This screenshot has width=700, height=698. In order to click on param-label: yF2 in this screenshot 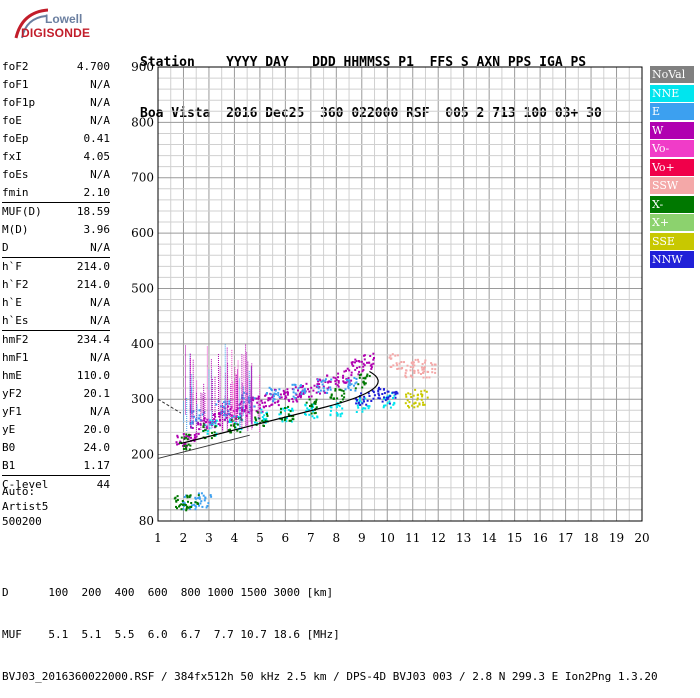, I will do `click(12, 393)`.